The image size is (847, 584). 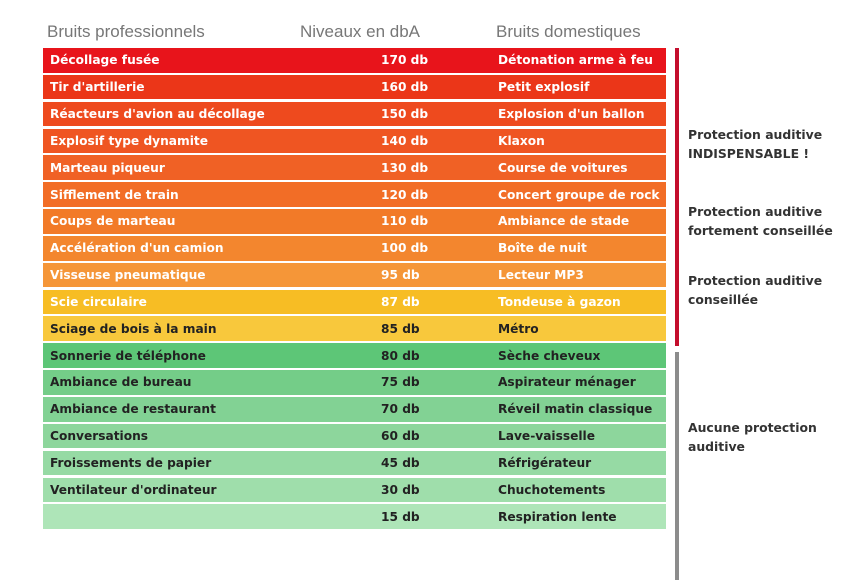 What do you see at coordinates (354, 463) in the screenshot?
I see `table-row: Froissements de papier 45 db Réfrigérateur` at bounding box center [354, 463].